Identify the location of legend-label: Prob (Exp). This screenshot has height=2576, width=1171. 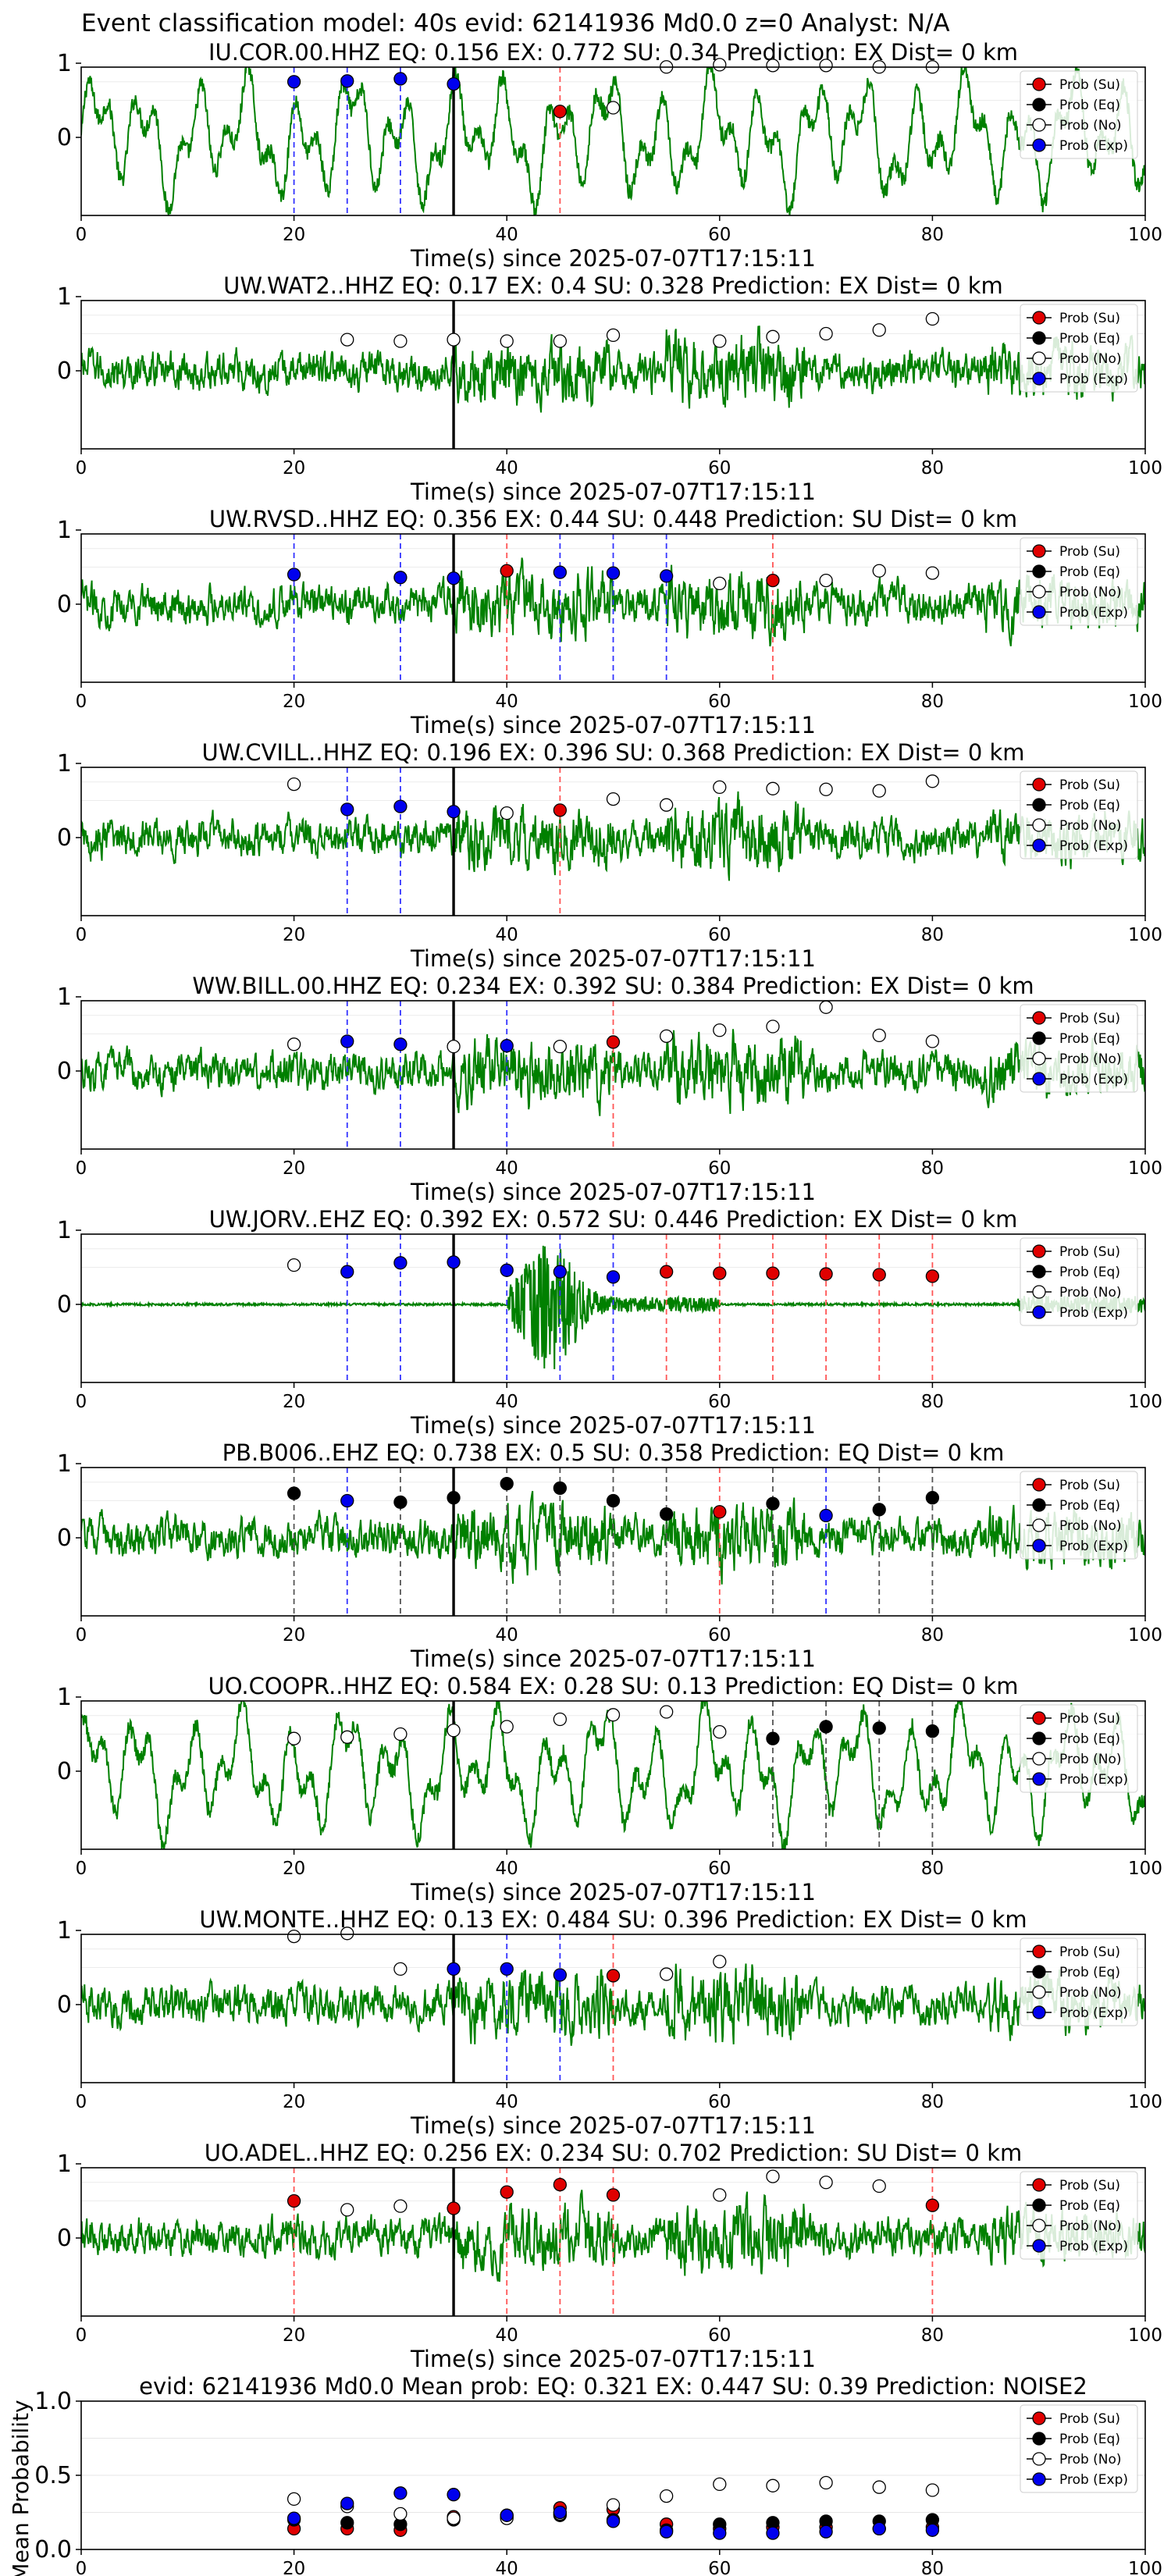
(1093, 379).